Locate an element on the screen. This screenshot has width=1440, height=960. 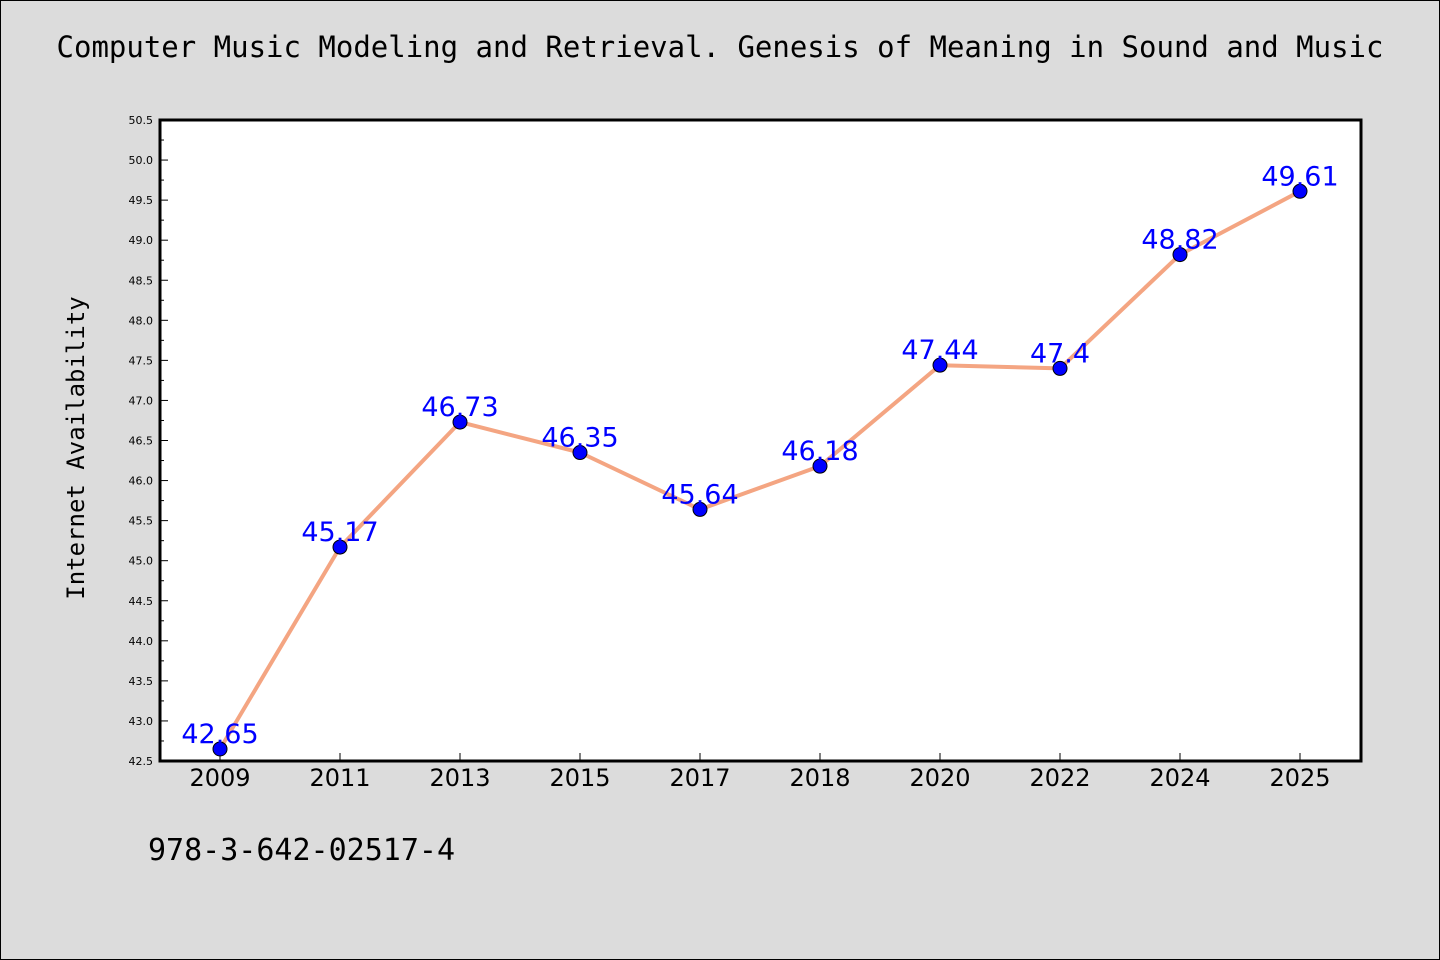
data-label: 46.35 is located at coordinates (579, 438).